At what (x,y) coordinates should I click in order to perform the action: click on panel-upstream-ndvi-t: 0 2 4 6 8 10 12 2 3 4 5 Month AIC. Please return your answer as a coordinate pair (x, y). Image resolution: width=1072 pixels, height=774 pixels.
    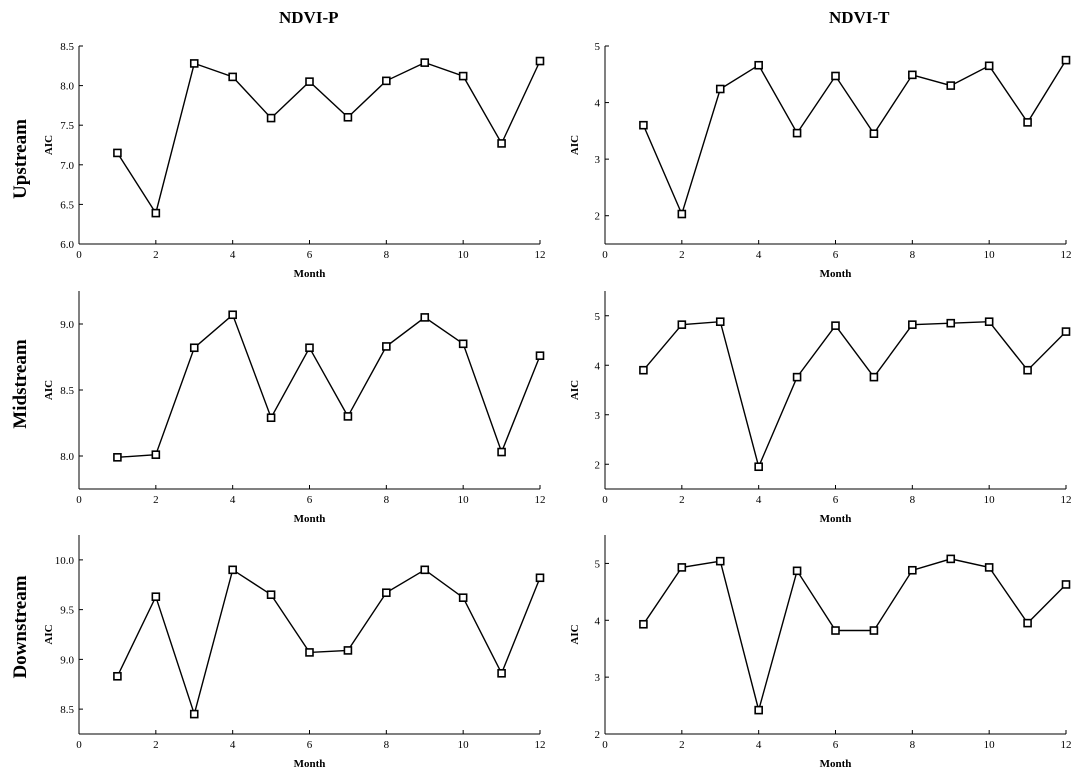
    Looking at the image, I should click on (820, 160).